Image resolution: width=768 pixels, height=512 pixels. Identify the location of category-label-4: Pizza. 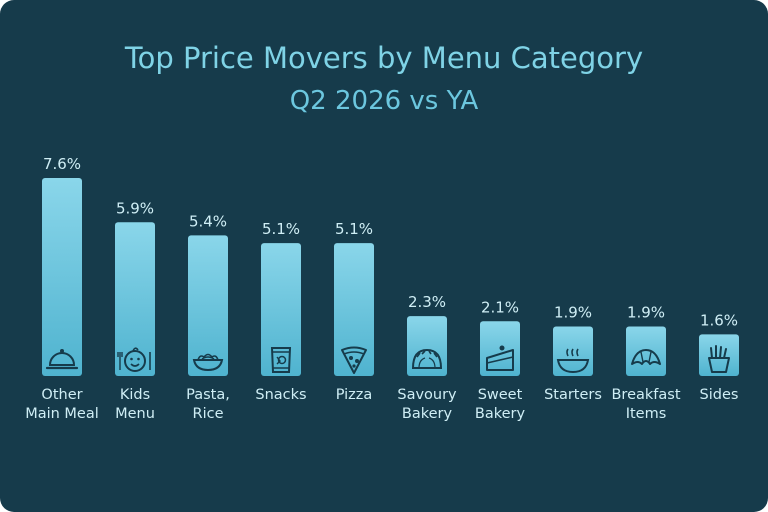
(354, 395).